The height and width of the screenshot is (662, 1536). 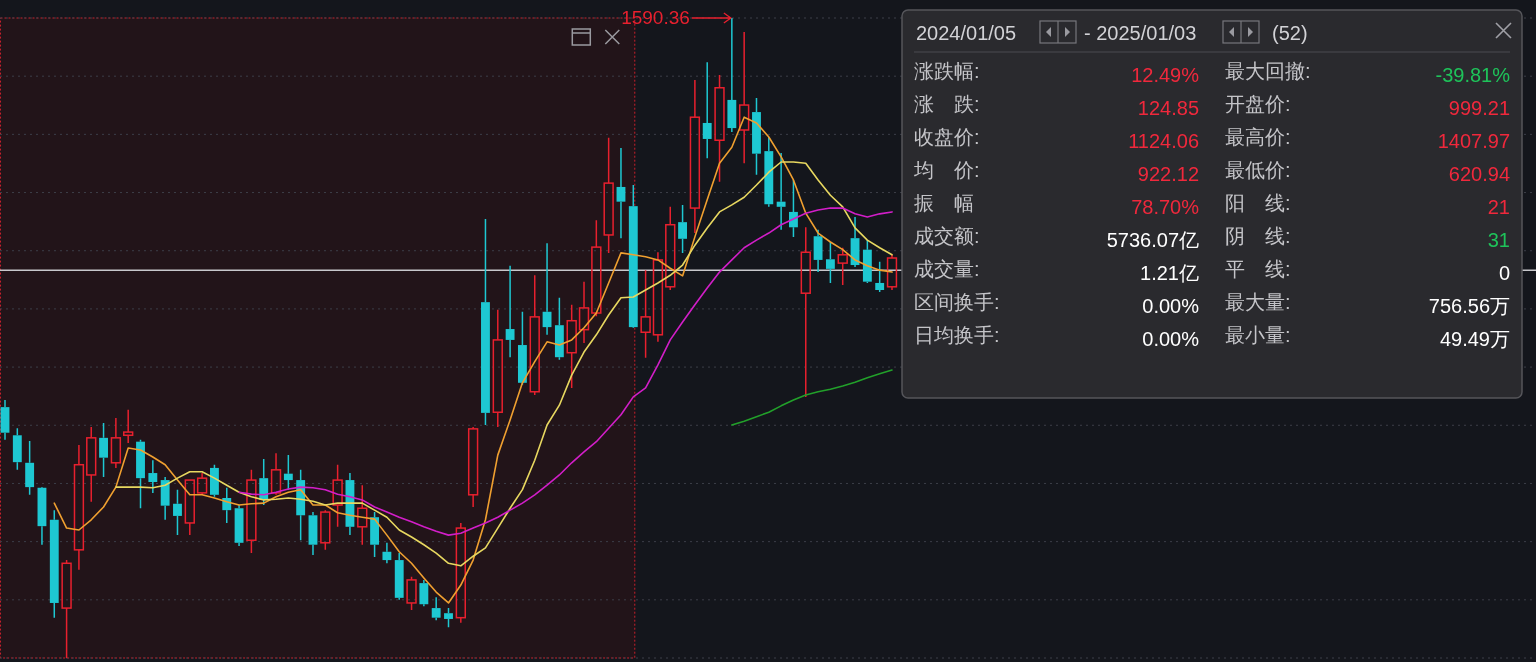 What do you see at coordinates (1258, 203) in the screenshot?
I see `text: 阳 线:` at bounding box center [1258, 203].